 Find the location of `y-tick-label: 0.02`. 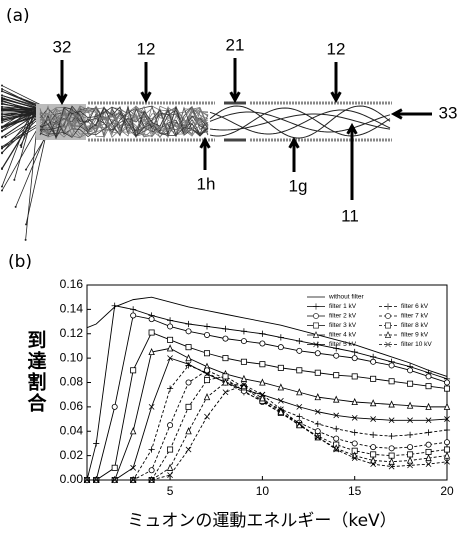

y-tick-label: 0.02 is located at coordinates (72, 455).